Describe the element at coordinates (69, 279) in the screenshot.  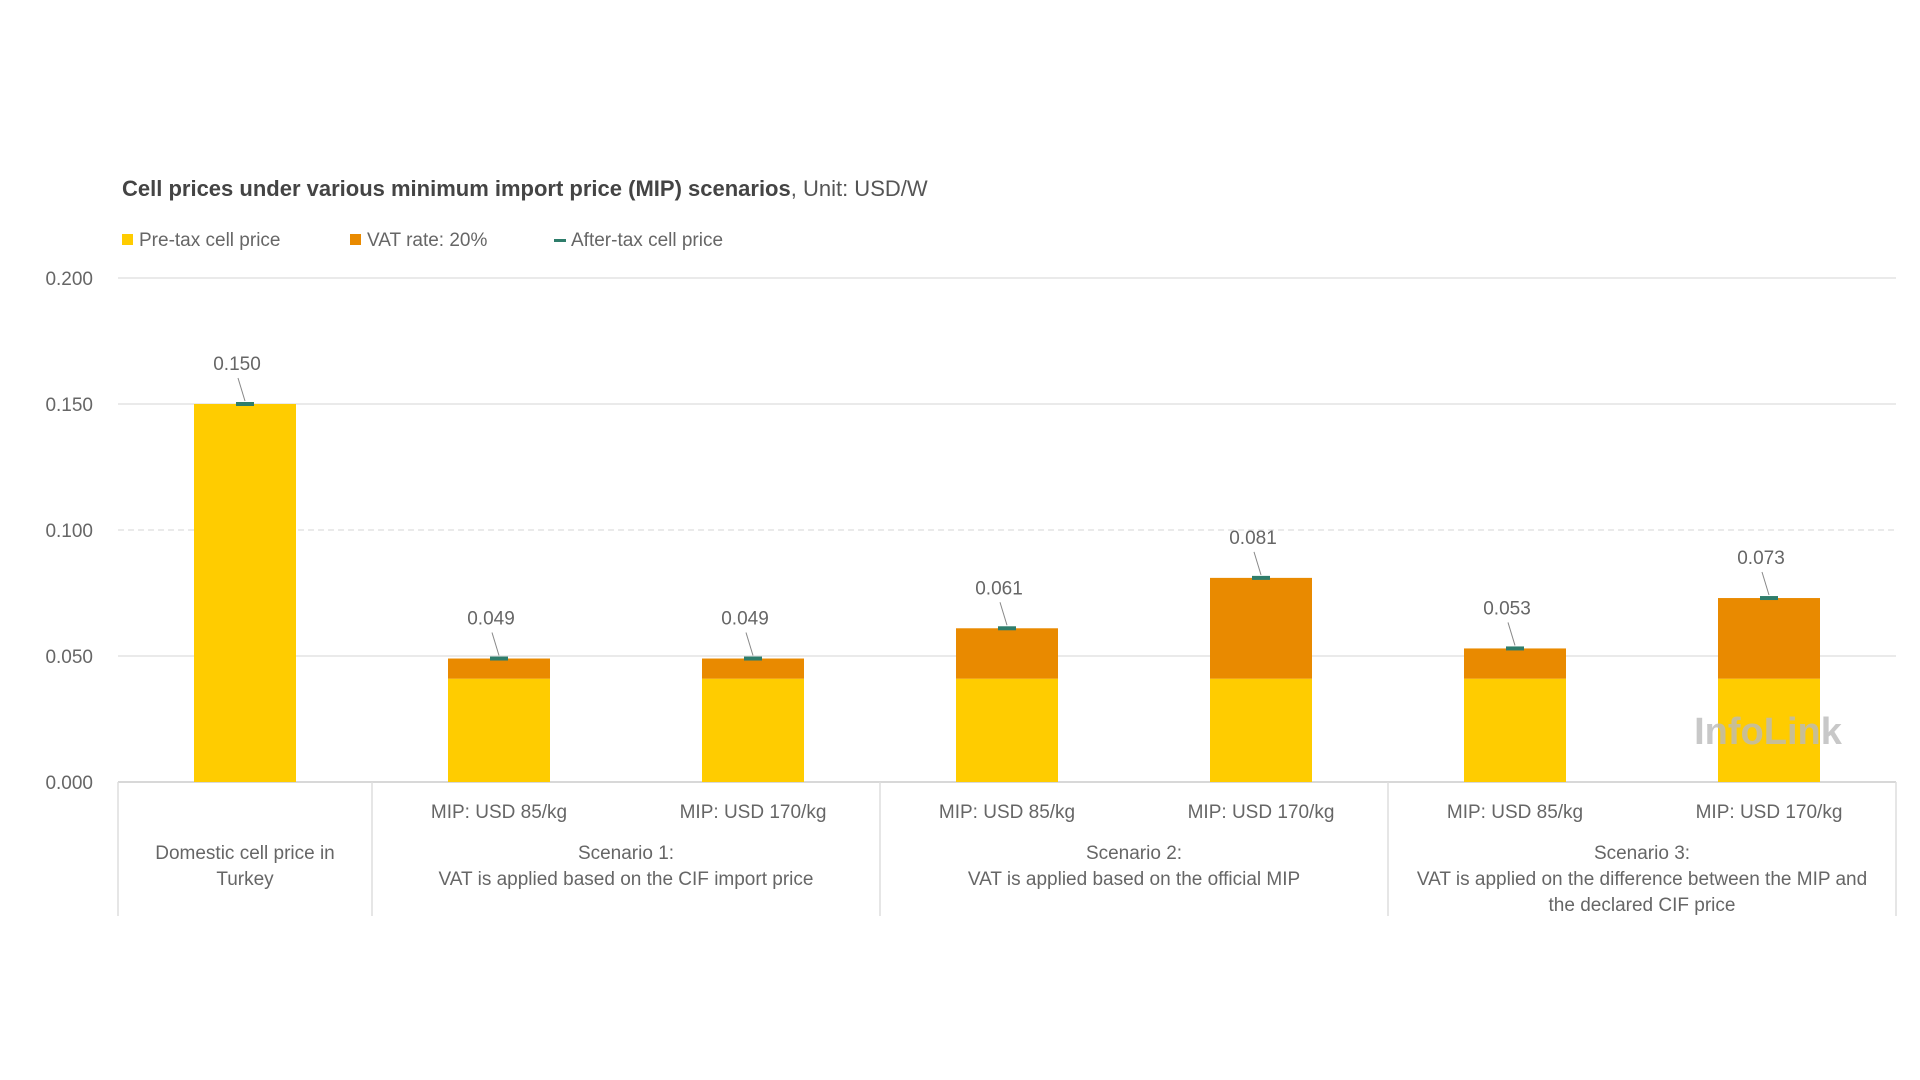
I see `y-tick-label: 0.200` at that location.